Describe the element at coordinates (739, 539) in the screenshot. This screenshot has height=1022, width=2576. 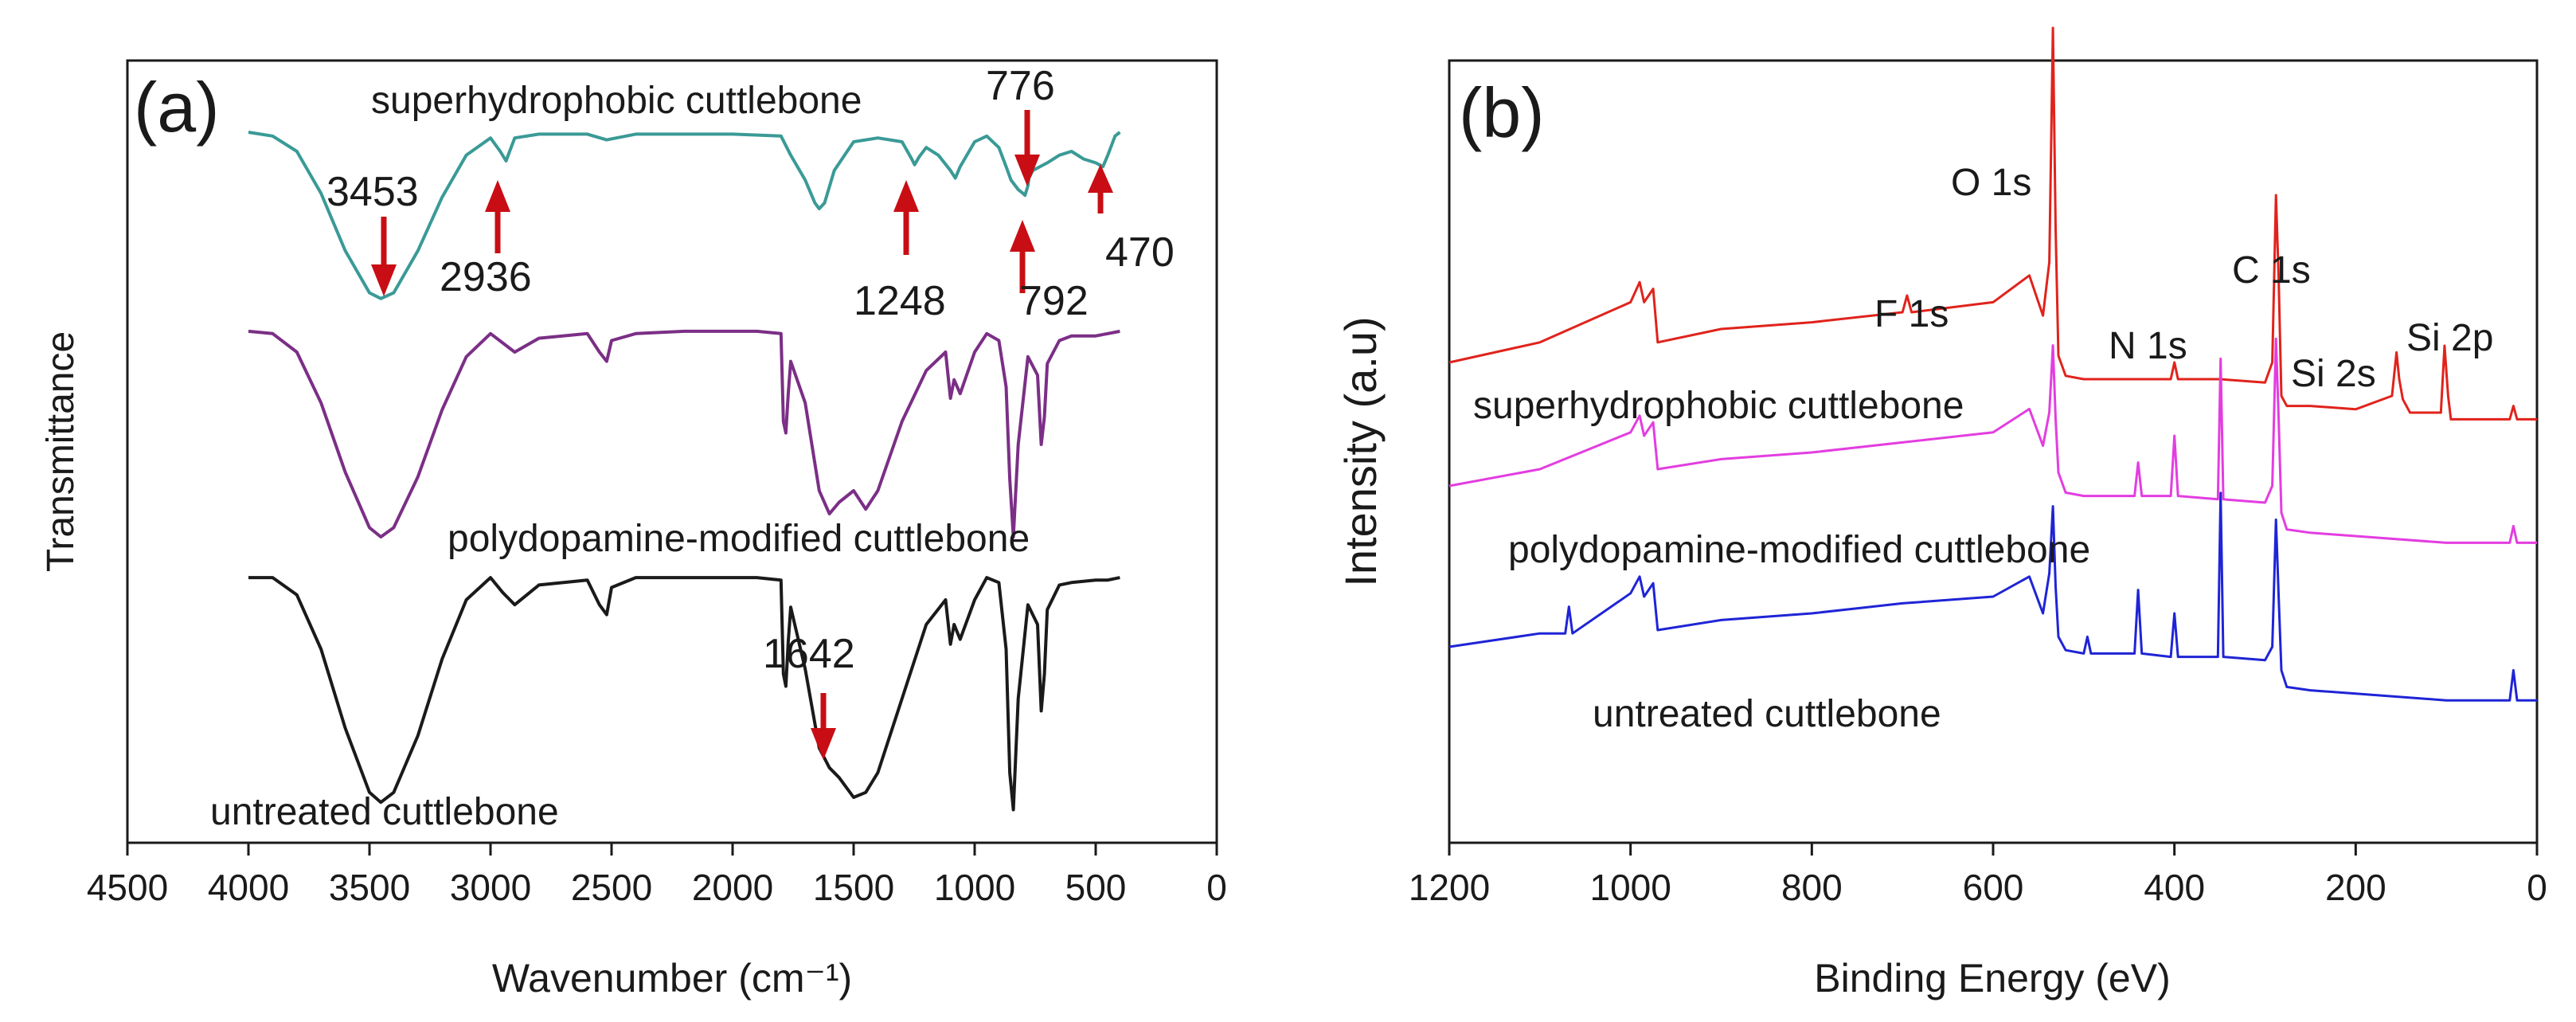
I see `panel-a-curve-label-polydopamine: polydopamine-modified cuttlebone` at that location.